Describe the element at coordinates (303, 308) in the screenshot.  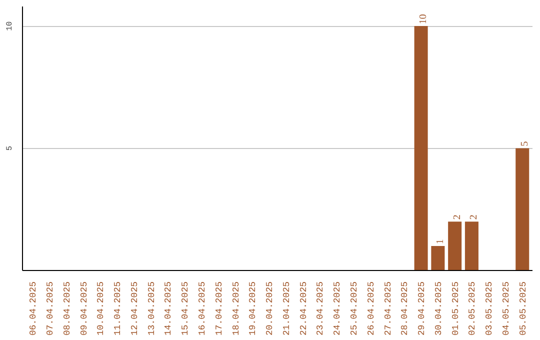
I see `x-tick-label: 22.04.2025` at that location.